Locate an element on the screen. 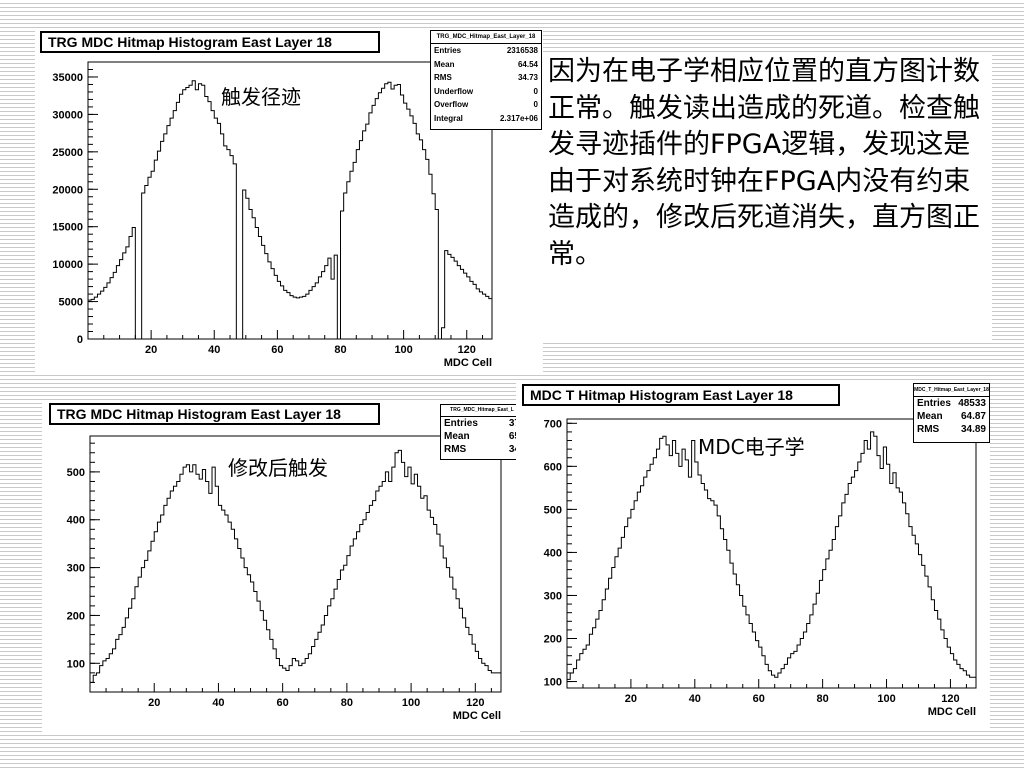  y-tick-label: 25000 is located at coordinates (67, 153).